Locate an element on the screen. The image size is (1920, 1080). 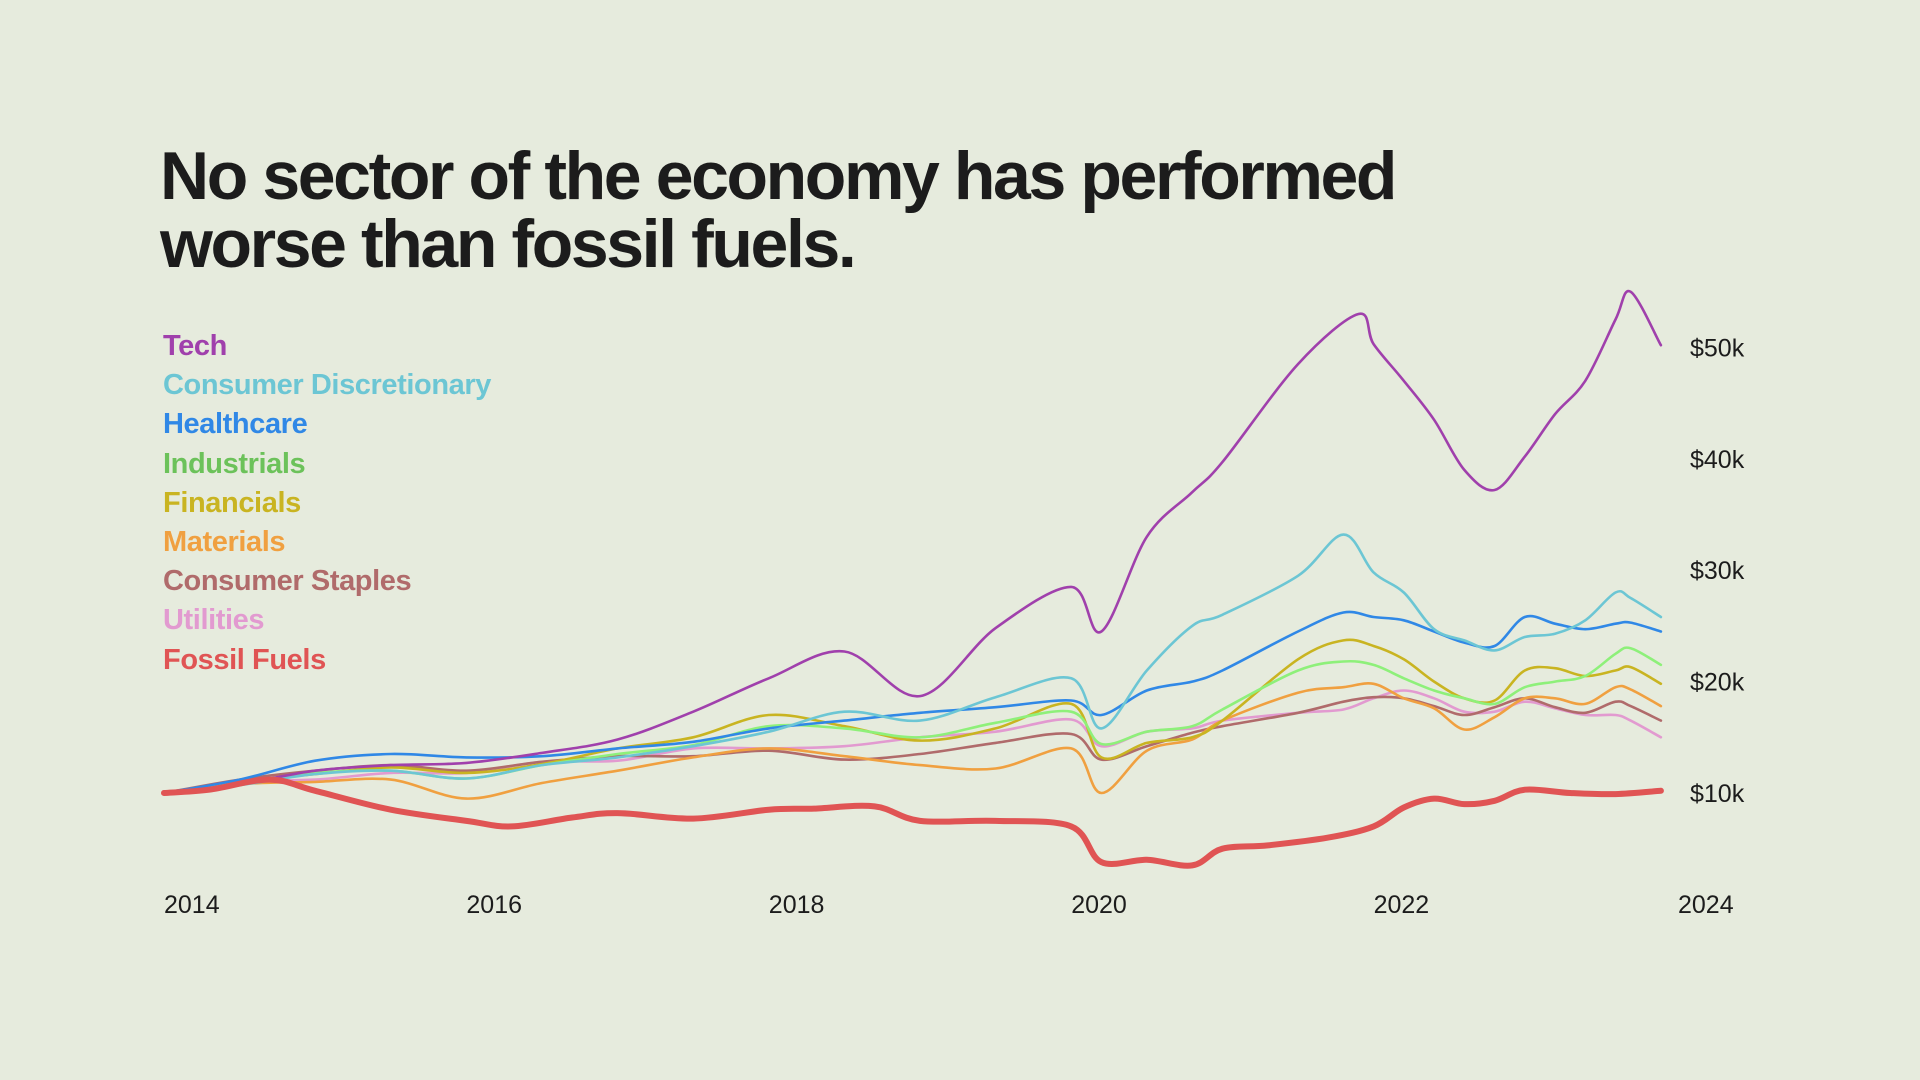
x-tick-label: 2022 is located at coordinates (1402, 905).